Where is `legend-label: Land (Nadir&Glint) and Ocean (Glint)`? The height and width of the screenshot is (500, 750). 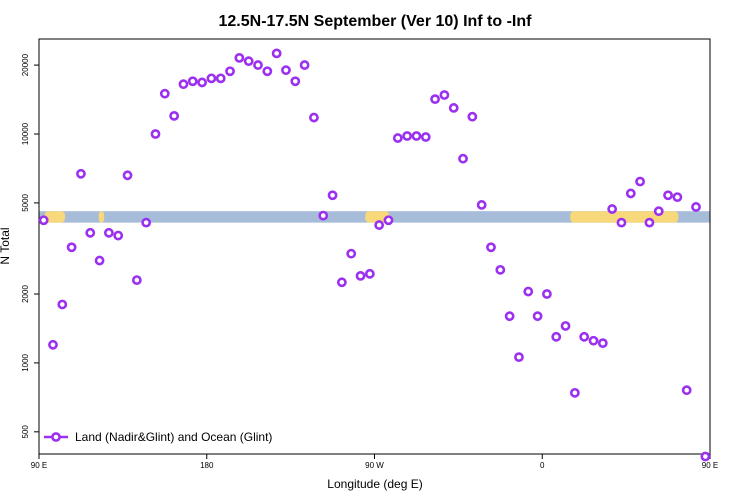
legend-label: Land (Nadir&Glint) and Ocean (Glint) is located at coordinates (173, 437).